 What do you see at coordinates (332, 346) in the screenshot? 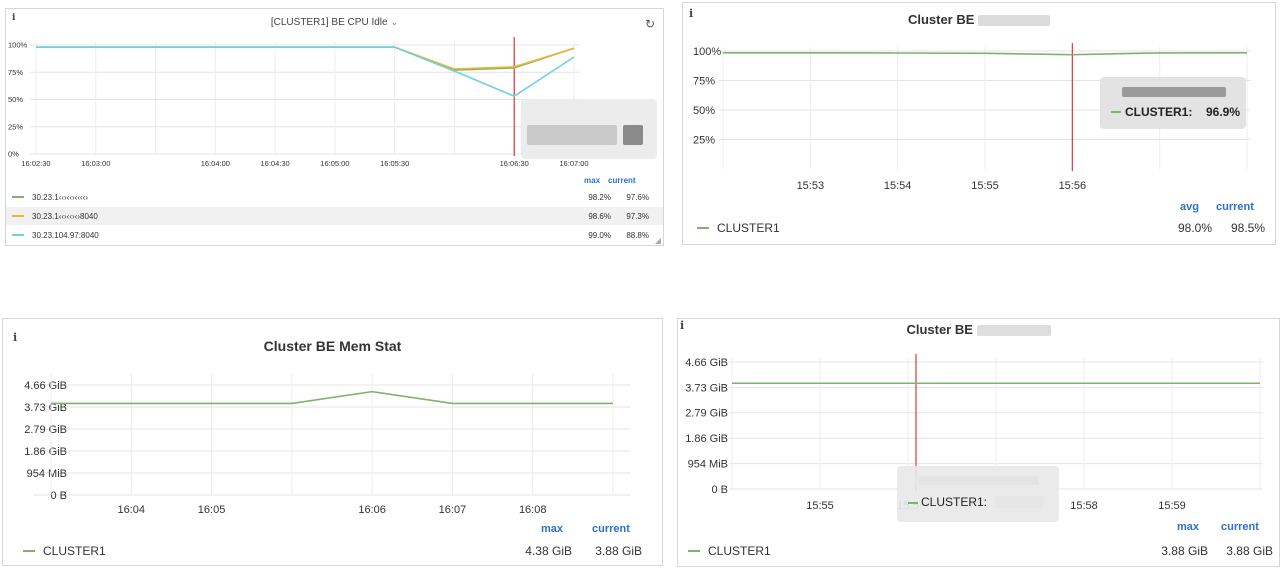
I see `panel-title: Cluster BE Mem Stat` at bounding box center [332, 346].